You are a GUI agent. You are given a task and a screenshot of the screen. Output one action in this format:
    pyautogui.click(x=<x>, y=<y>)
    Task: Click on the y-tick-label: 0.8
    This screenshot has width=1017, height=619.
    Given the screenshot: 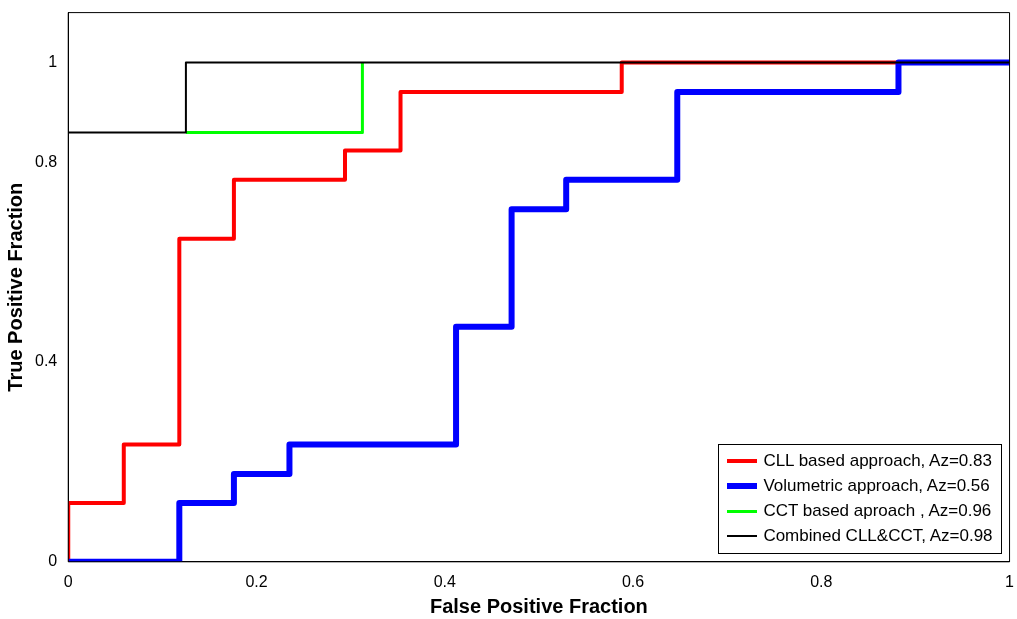 What is the action you would take?
    pyautogui.click(x=46, y=161)
    